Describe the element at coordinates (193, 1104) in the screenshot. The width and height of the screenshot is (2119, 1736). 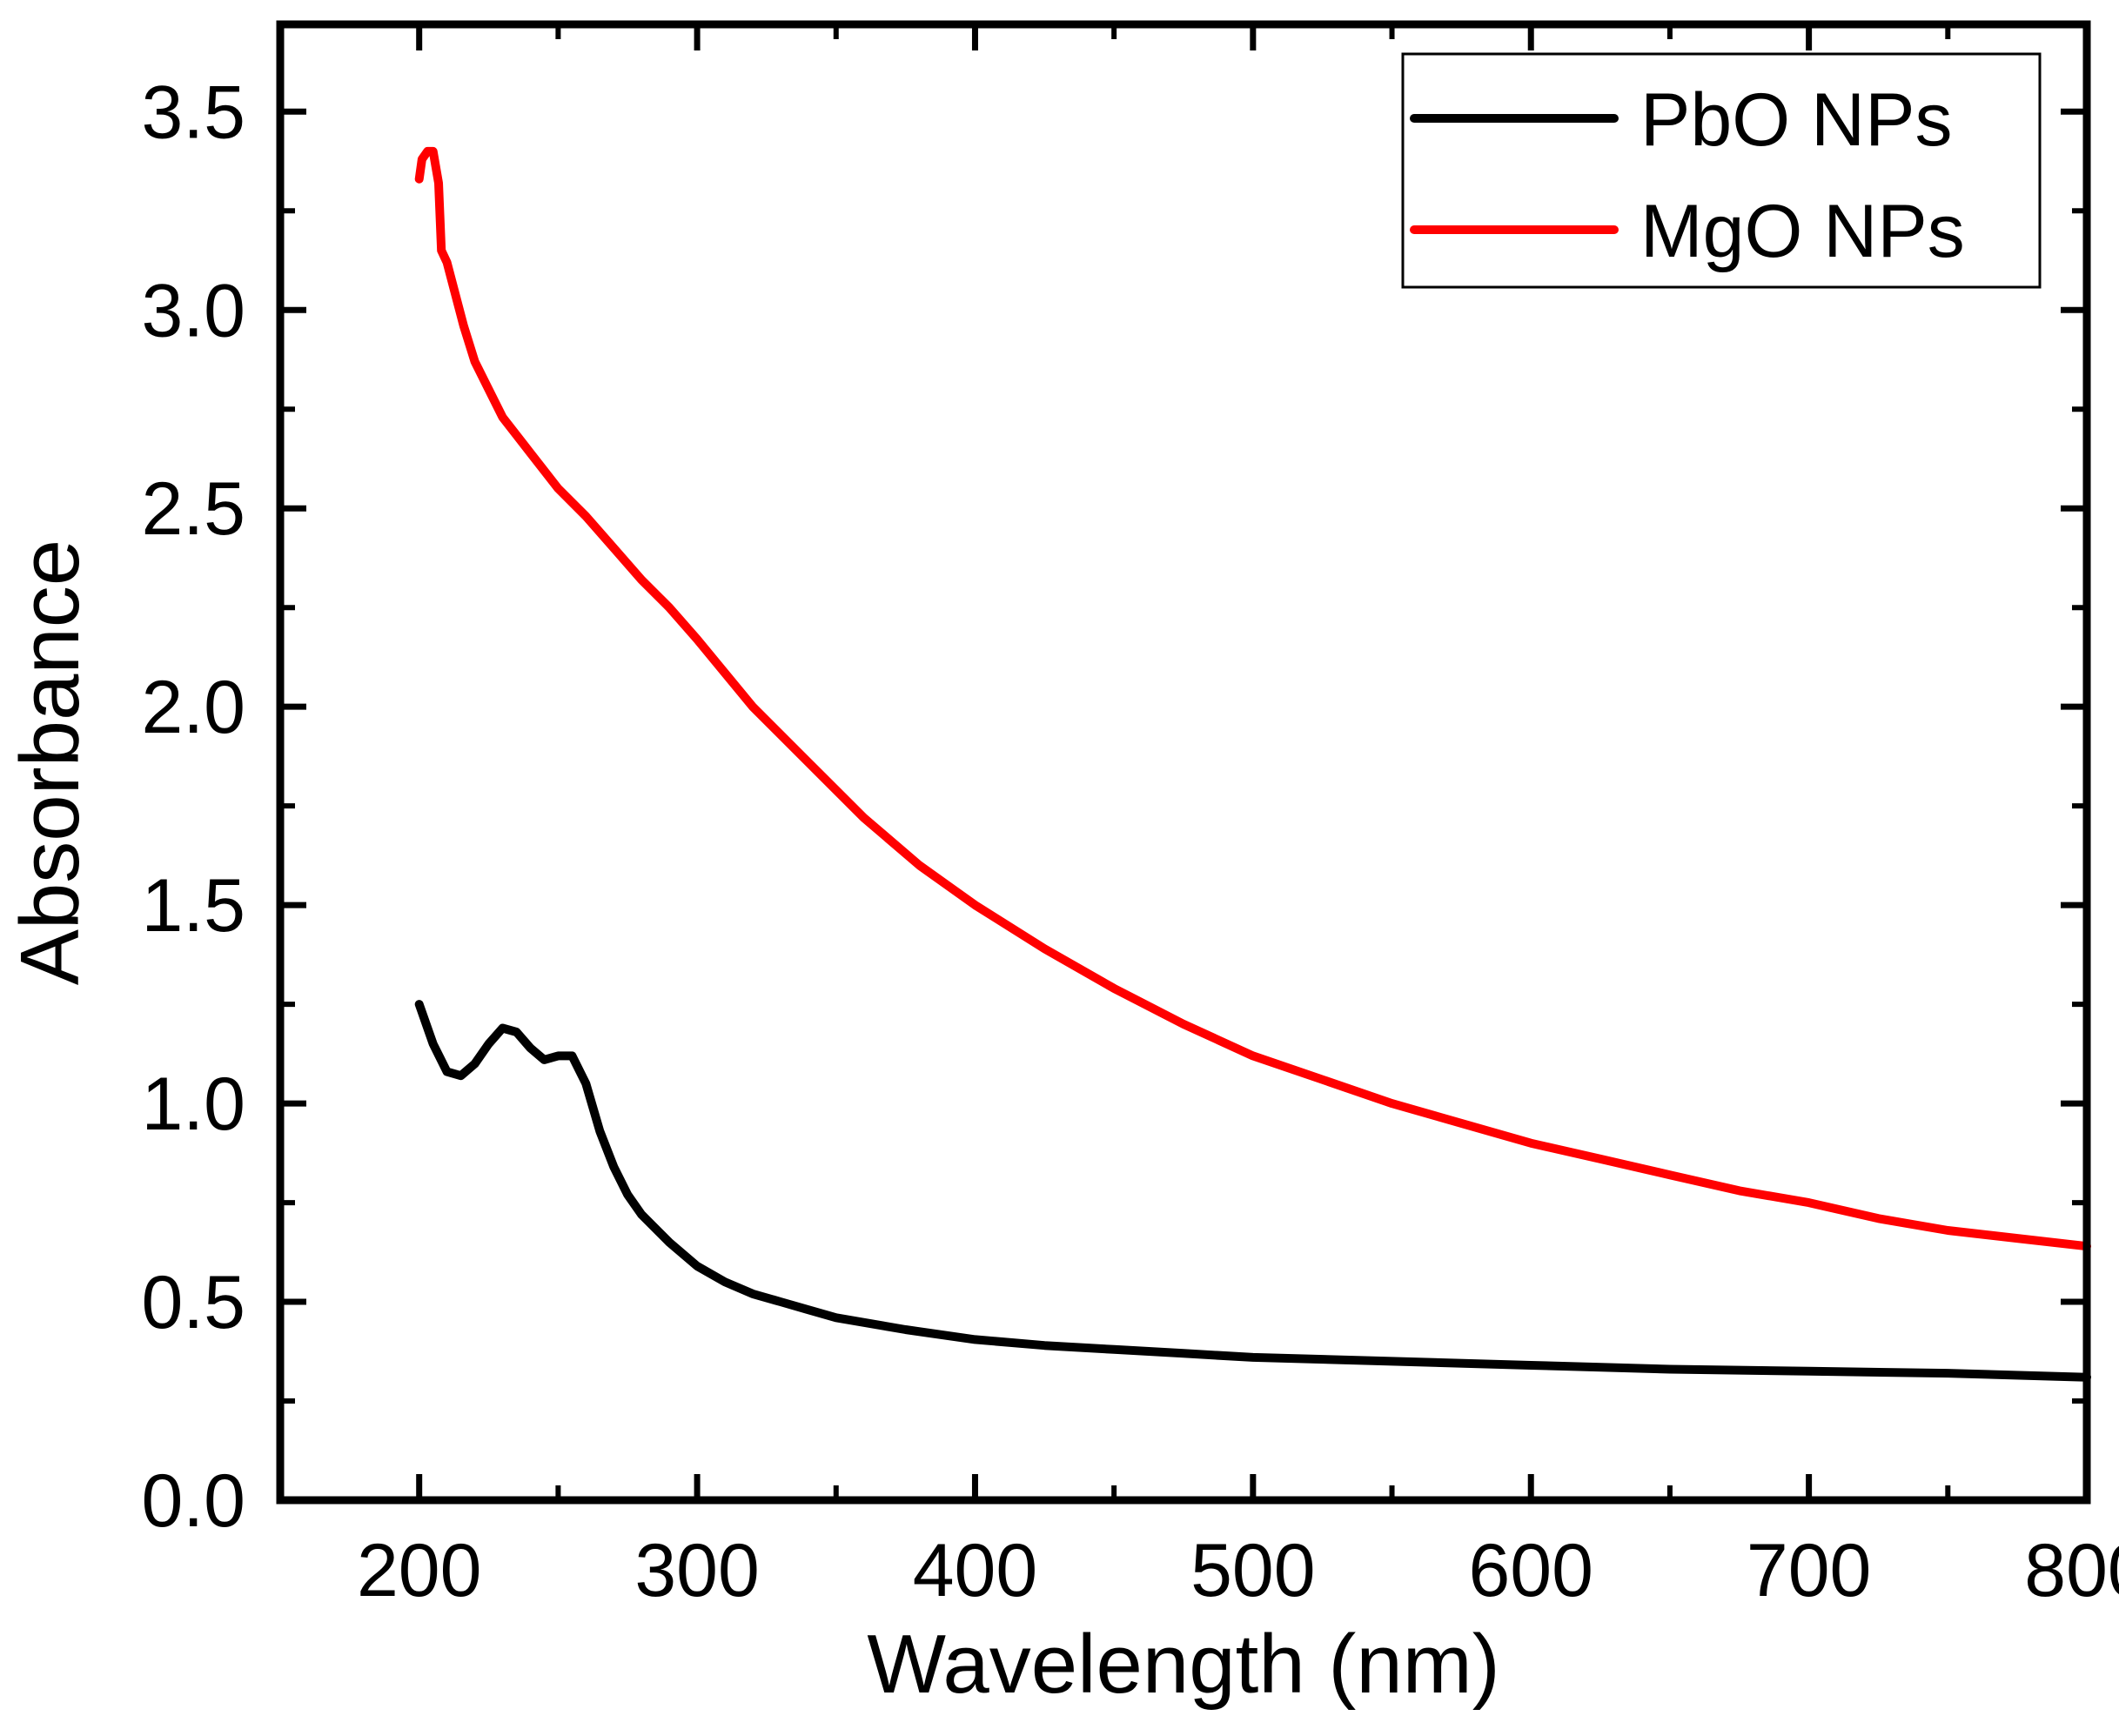
I see `y-tick-label: 1.0` at that location.